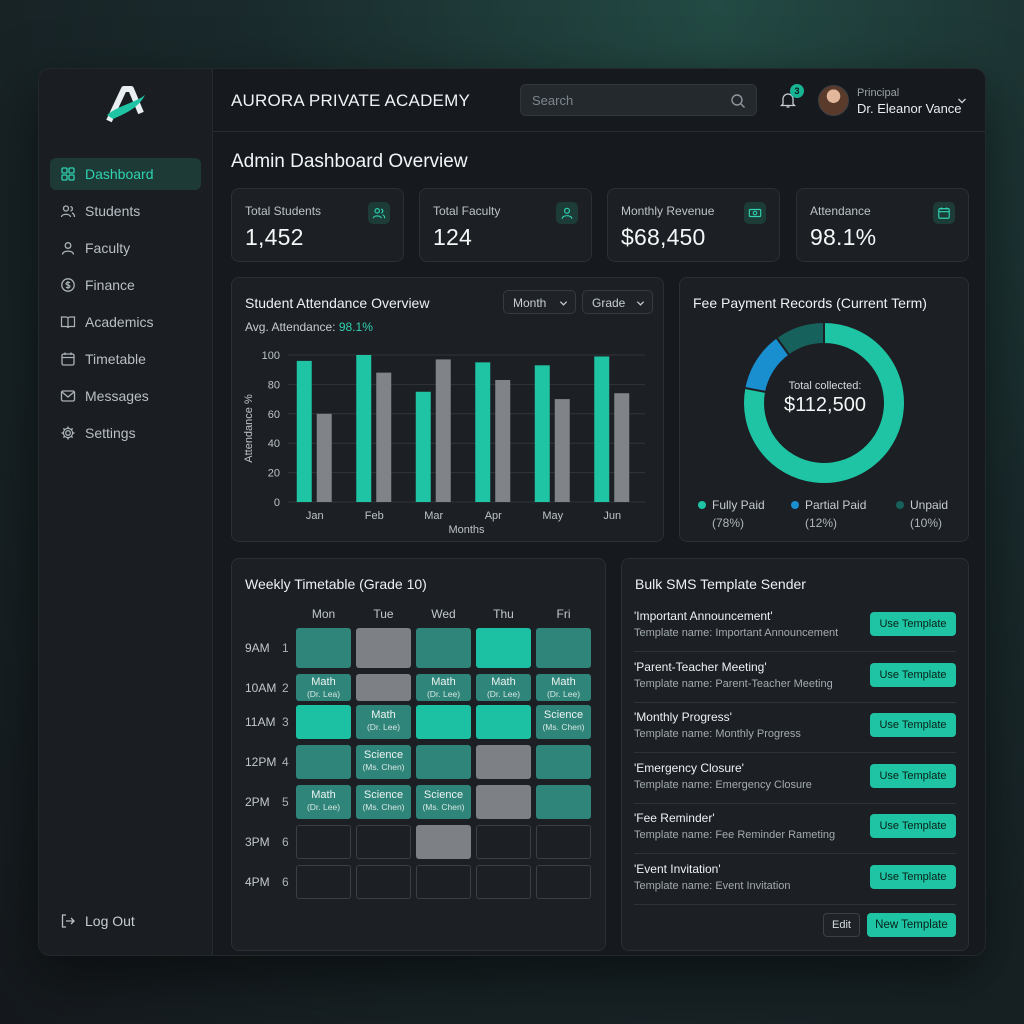 The height and width of the screenshot is (1024, 1024). Describe the element at coordinates (249, 428) in the screenshot. I see `y-axis-label: Attendance %` at that location.